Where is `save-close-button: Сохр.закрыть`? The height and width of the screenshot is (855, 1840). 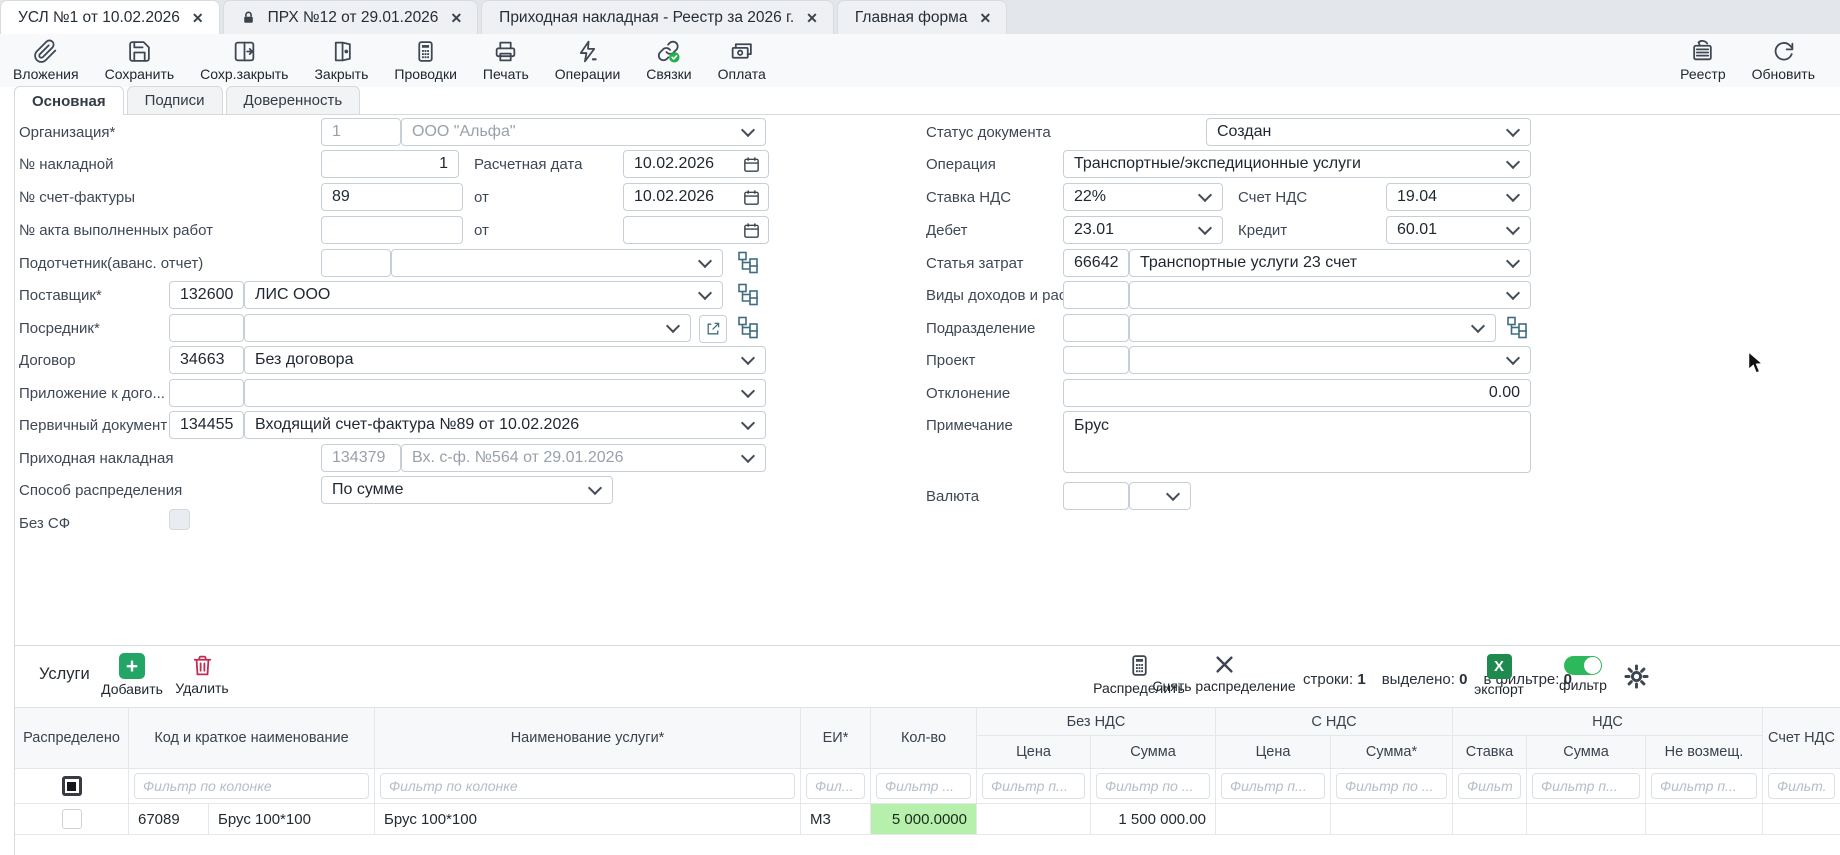 save-close-button: Сохр.закрыть is located at coordinates (244, 60).